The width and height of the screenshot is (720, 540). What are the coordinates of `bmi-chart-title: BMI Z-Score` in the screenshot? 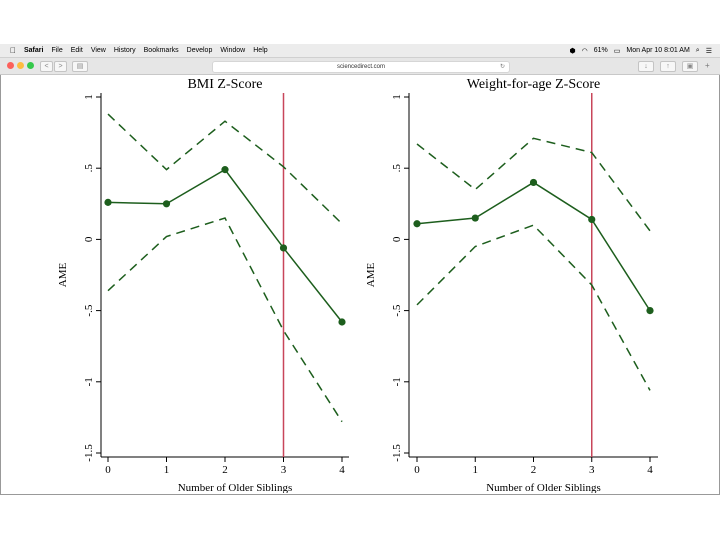 It's located at (224, 84).